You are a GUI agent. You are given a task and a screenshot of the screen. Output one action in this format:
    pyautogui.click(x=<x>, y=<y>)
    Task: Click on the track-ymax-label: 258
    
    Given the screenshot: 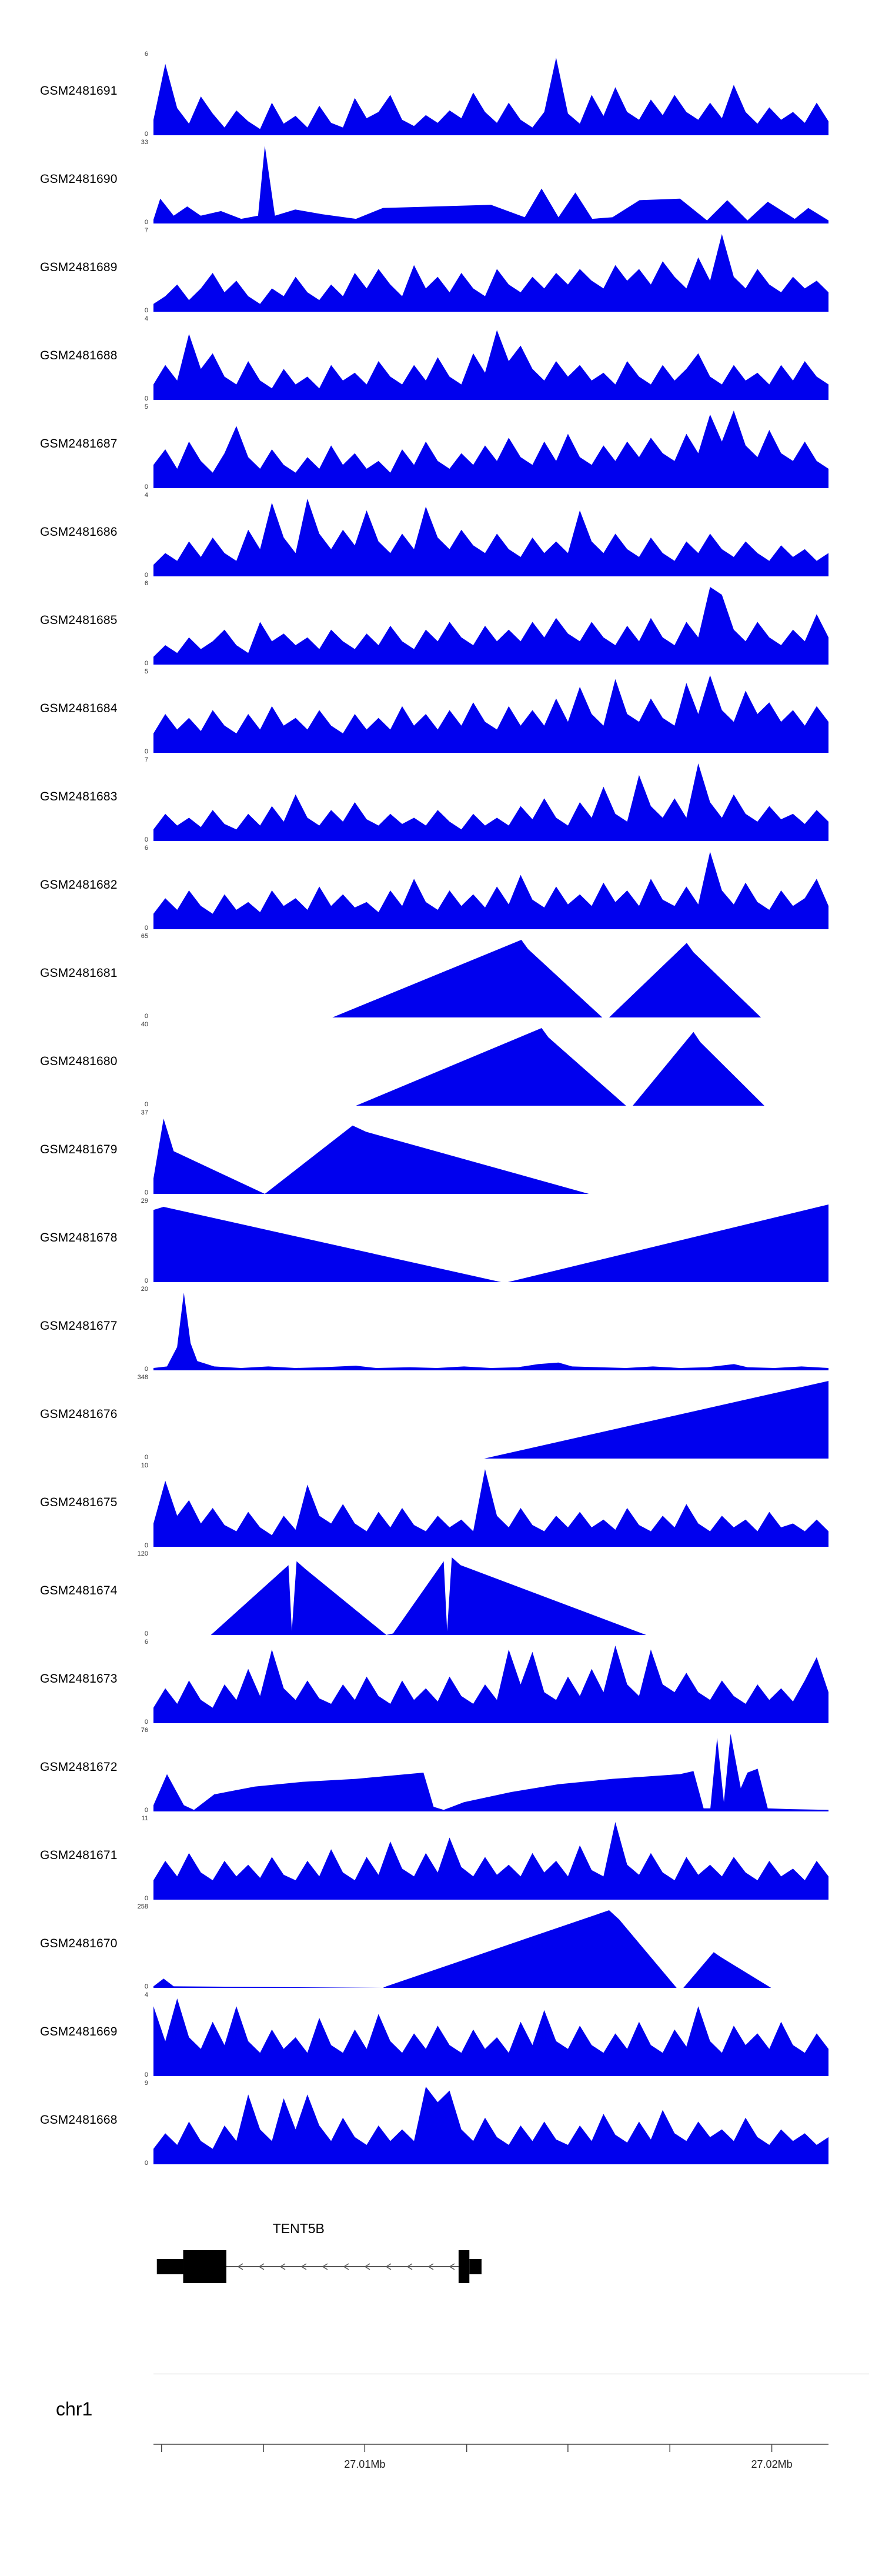 What is the action you would take?
    pyautogui.click(x=142, y=1906)
    